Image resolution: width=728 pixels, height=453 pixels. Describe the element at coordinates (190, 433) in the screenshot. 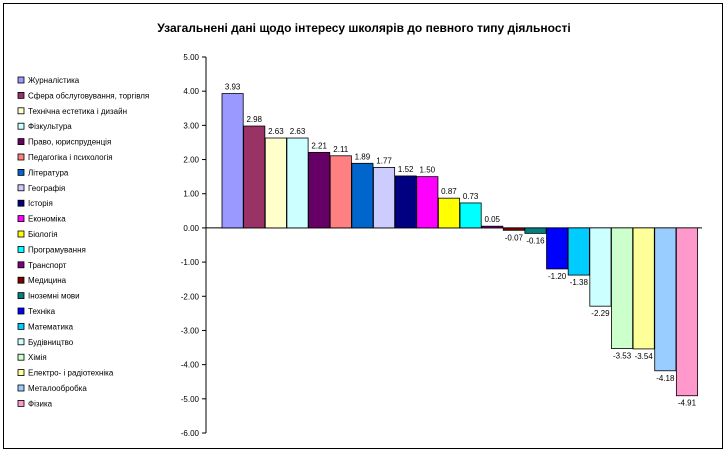

I see `y-tick-label: -6.00` at that location.